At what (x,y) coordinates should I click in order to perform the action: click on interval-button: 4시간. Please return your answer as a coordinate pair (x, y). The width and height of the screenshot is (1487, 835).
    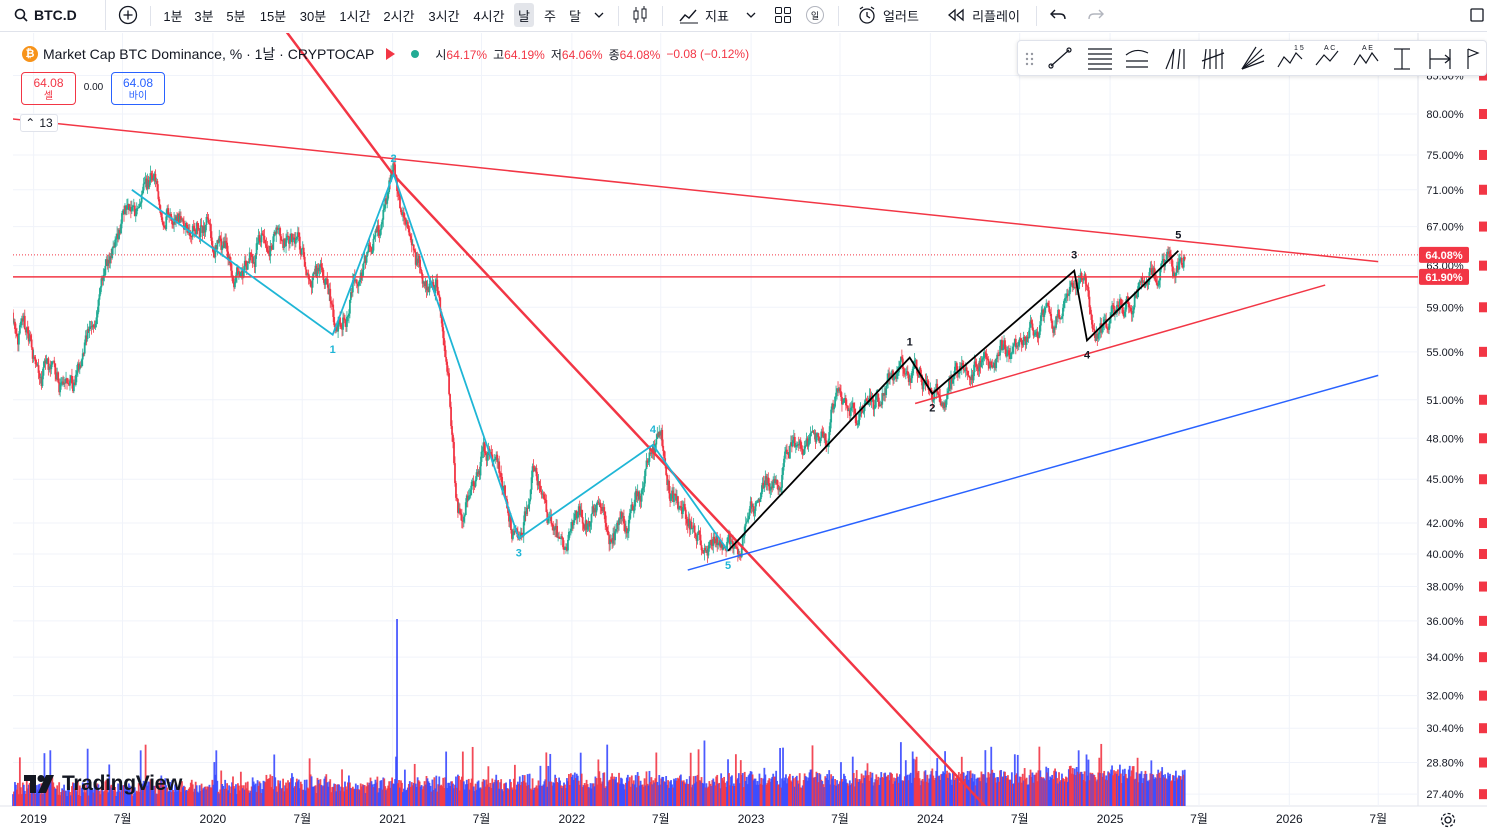
    Looking at the image, I should click on (489, 16).